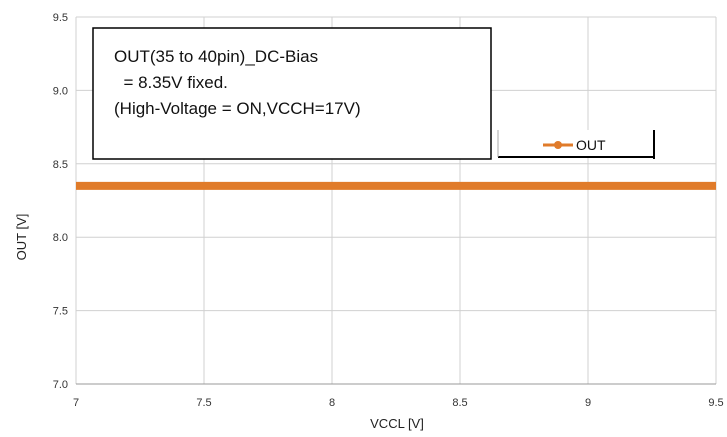  I want to click on y-tick-label: 7.0, so click(60, 385).